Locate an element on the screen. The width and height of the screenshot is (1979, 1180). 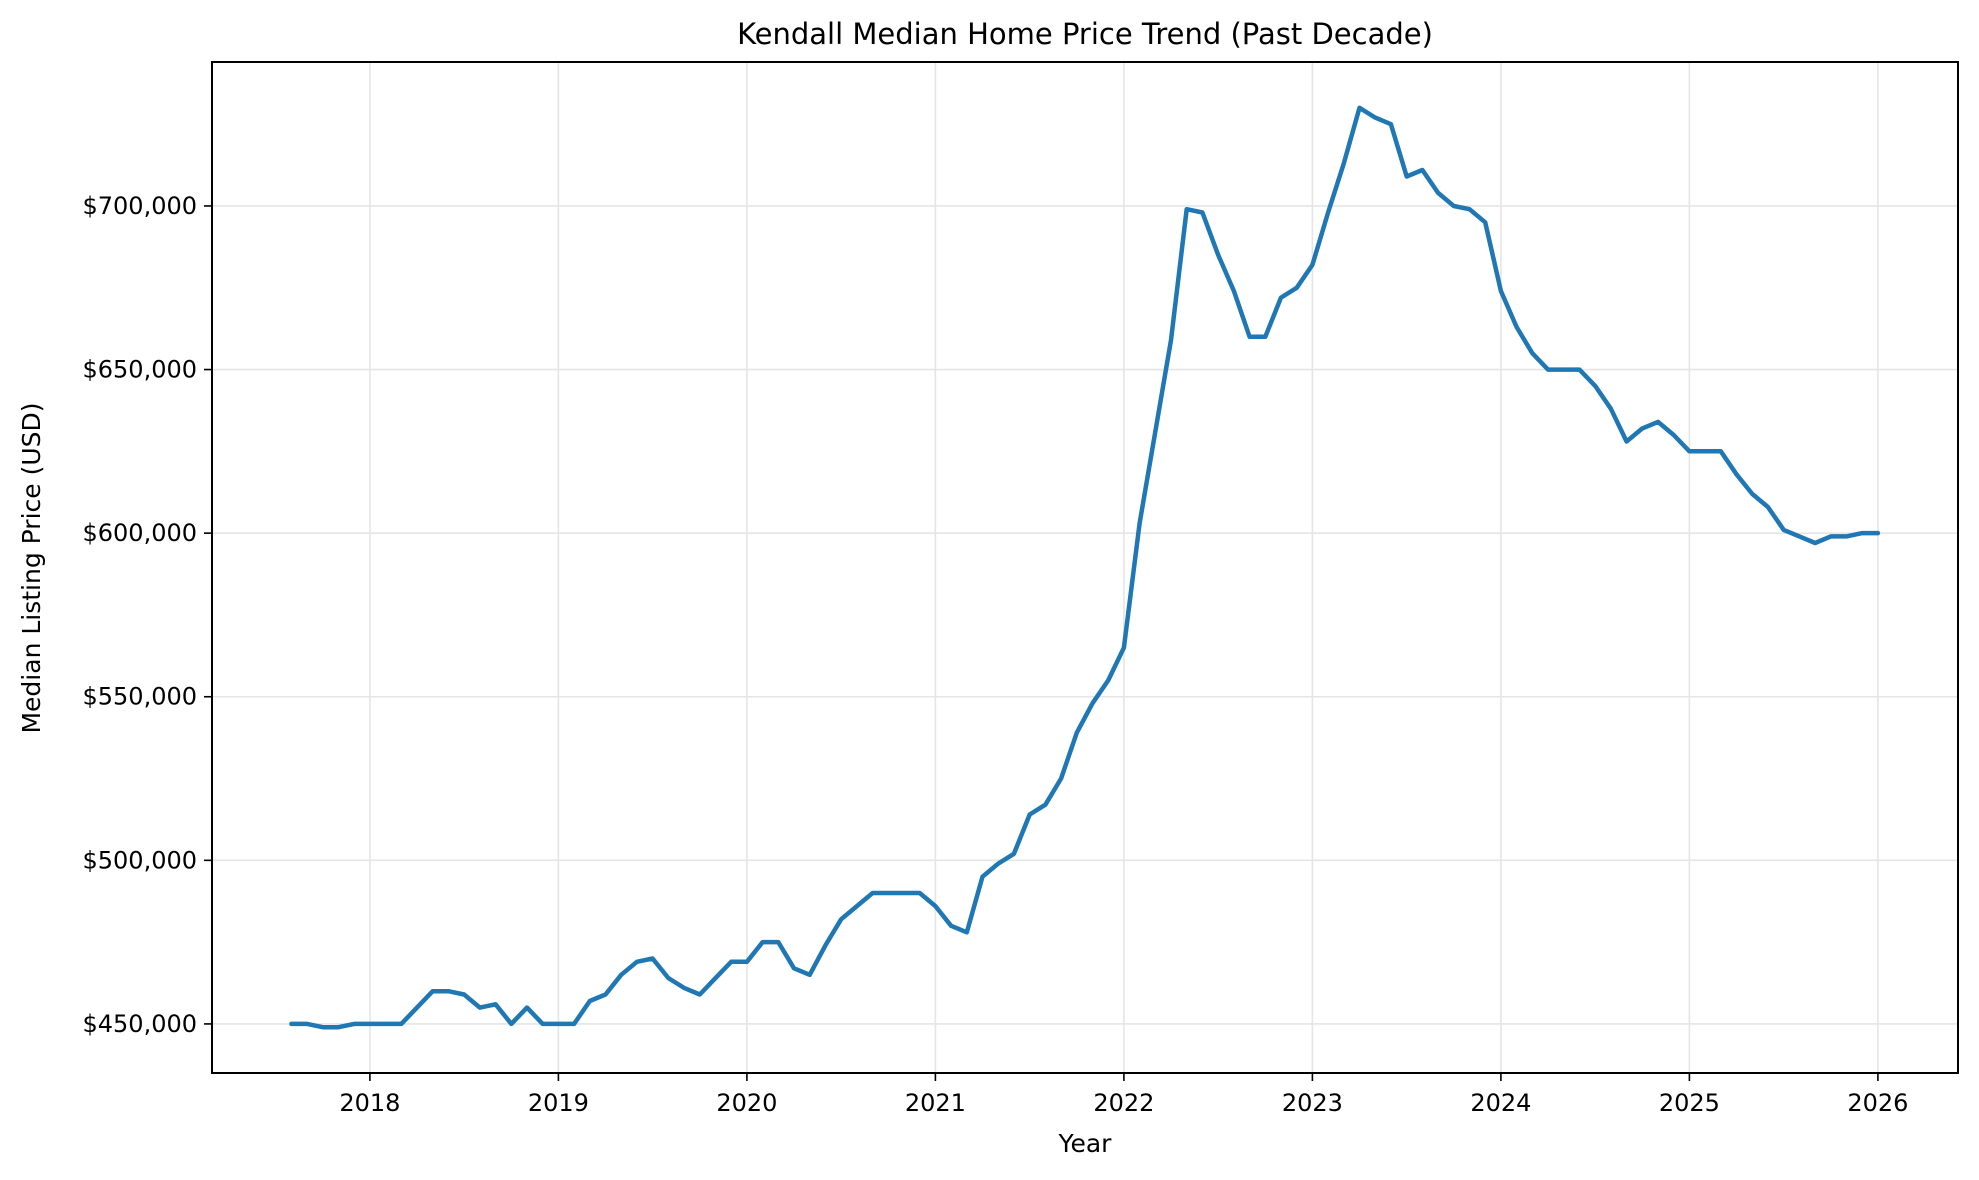
x-tick-label: 2022 is located at coordinates (1123, 1103).